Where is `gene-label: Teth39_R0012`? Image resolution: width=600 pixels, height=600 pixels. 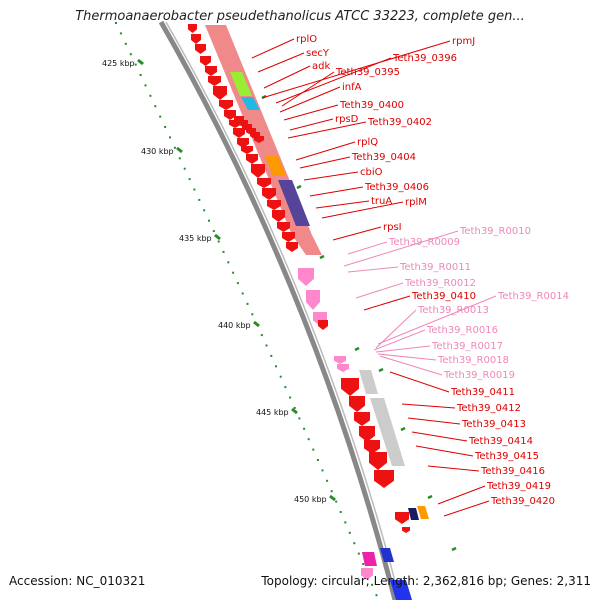
gene-label: Teth39_R0012 is located at coordinates (440, 283).